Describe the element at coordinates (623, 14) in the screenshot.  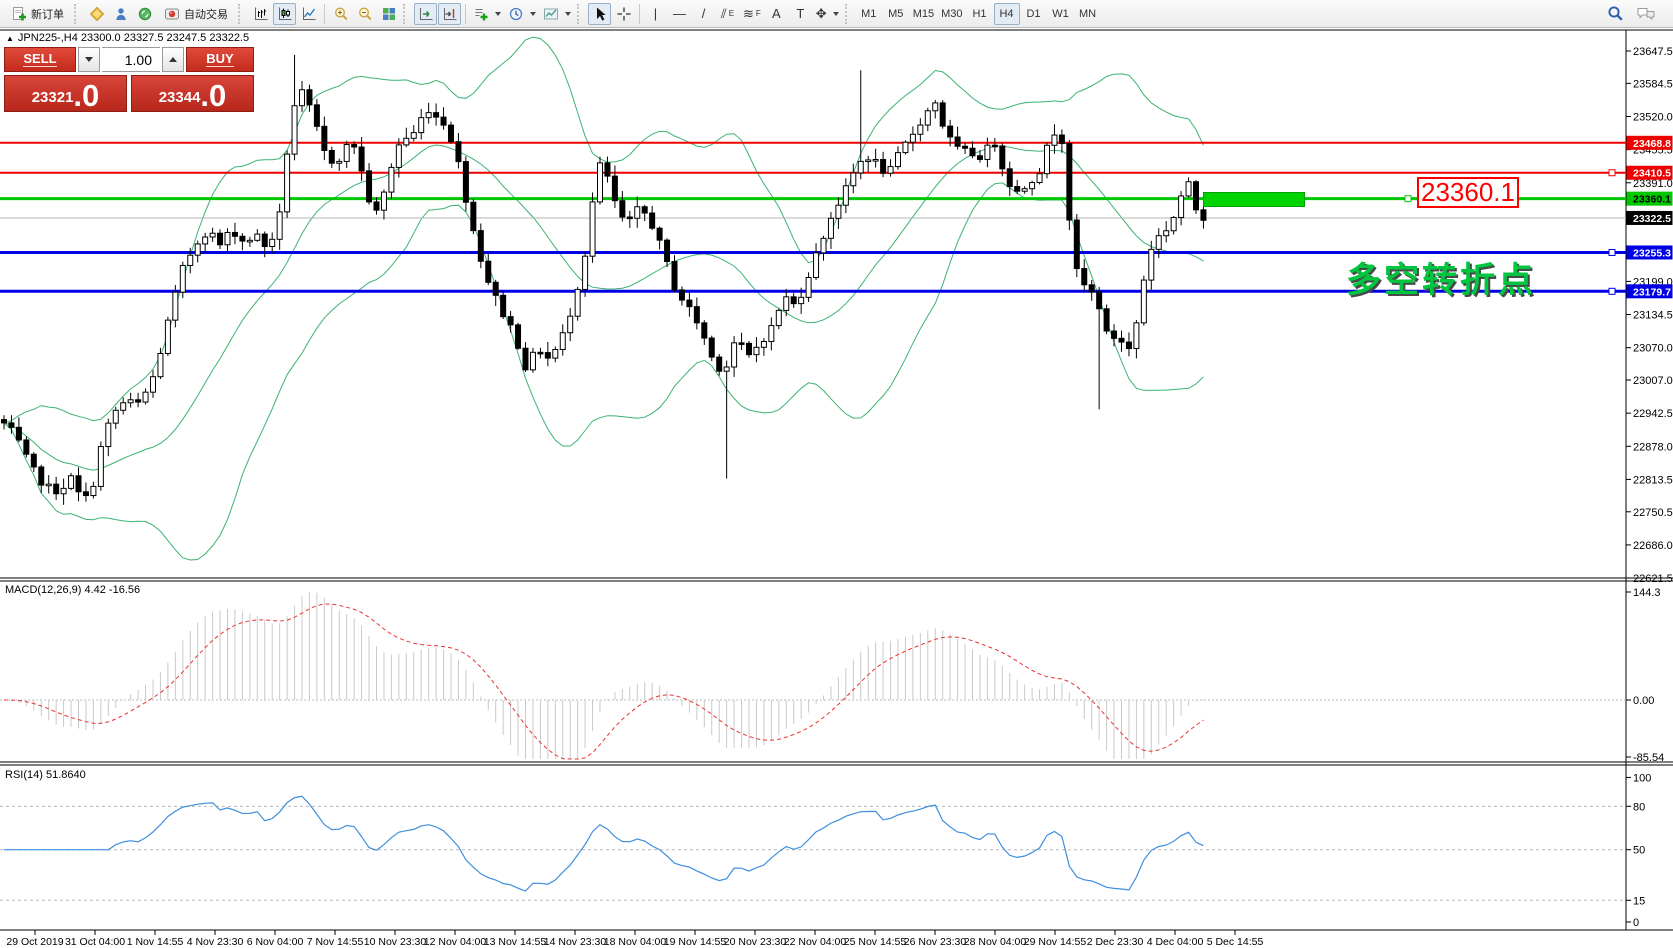
I see `crosshair-button` at that location.